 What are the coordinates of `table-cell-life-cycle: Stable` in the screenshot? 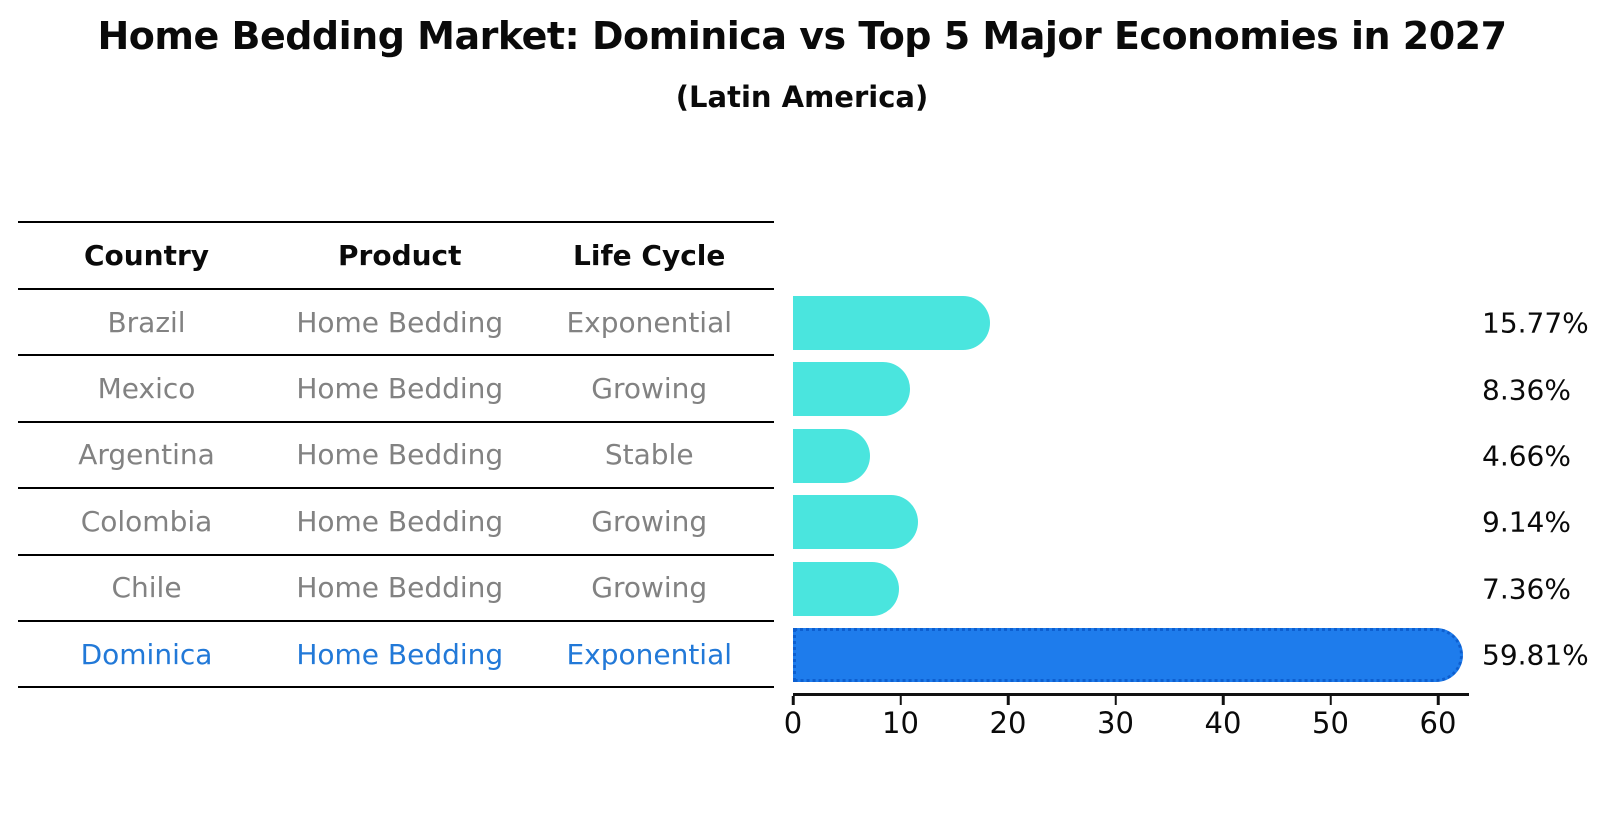 It's located at (649, 455).